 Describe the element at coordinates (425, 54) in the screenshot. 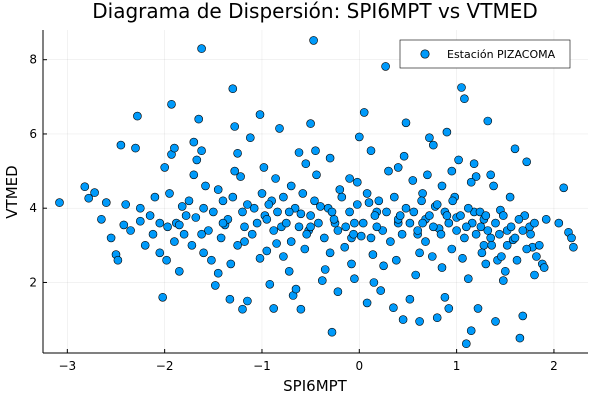

I see `legend-marker` at that location.